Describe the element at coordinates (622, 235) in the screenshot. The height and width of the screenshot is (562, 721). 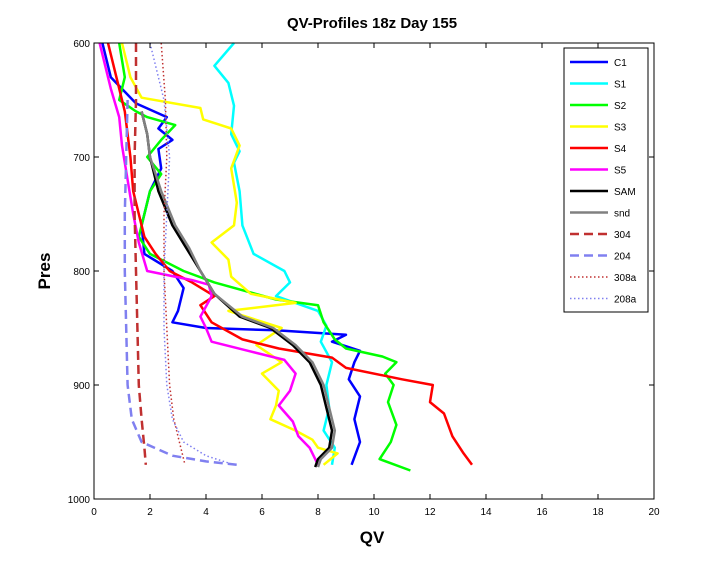
I see `legend-label-304: 304` at that location.